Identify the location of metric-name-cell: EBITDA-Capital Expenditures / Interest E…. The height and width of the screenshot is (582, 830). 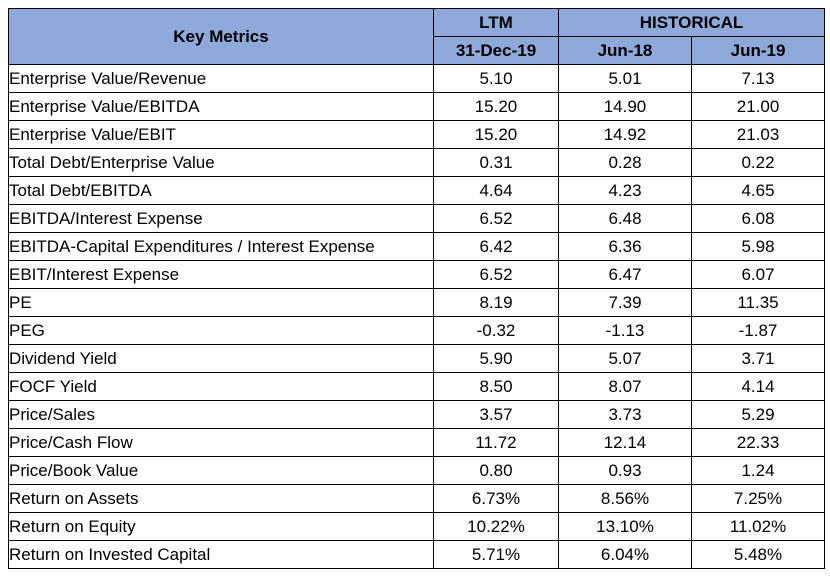
(221, 246).